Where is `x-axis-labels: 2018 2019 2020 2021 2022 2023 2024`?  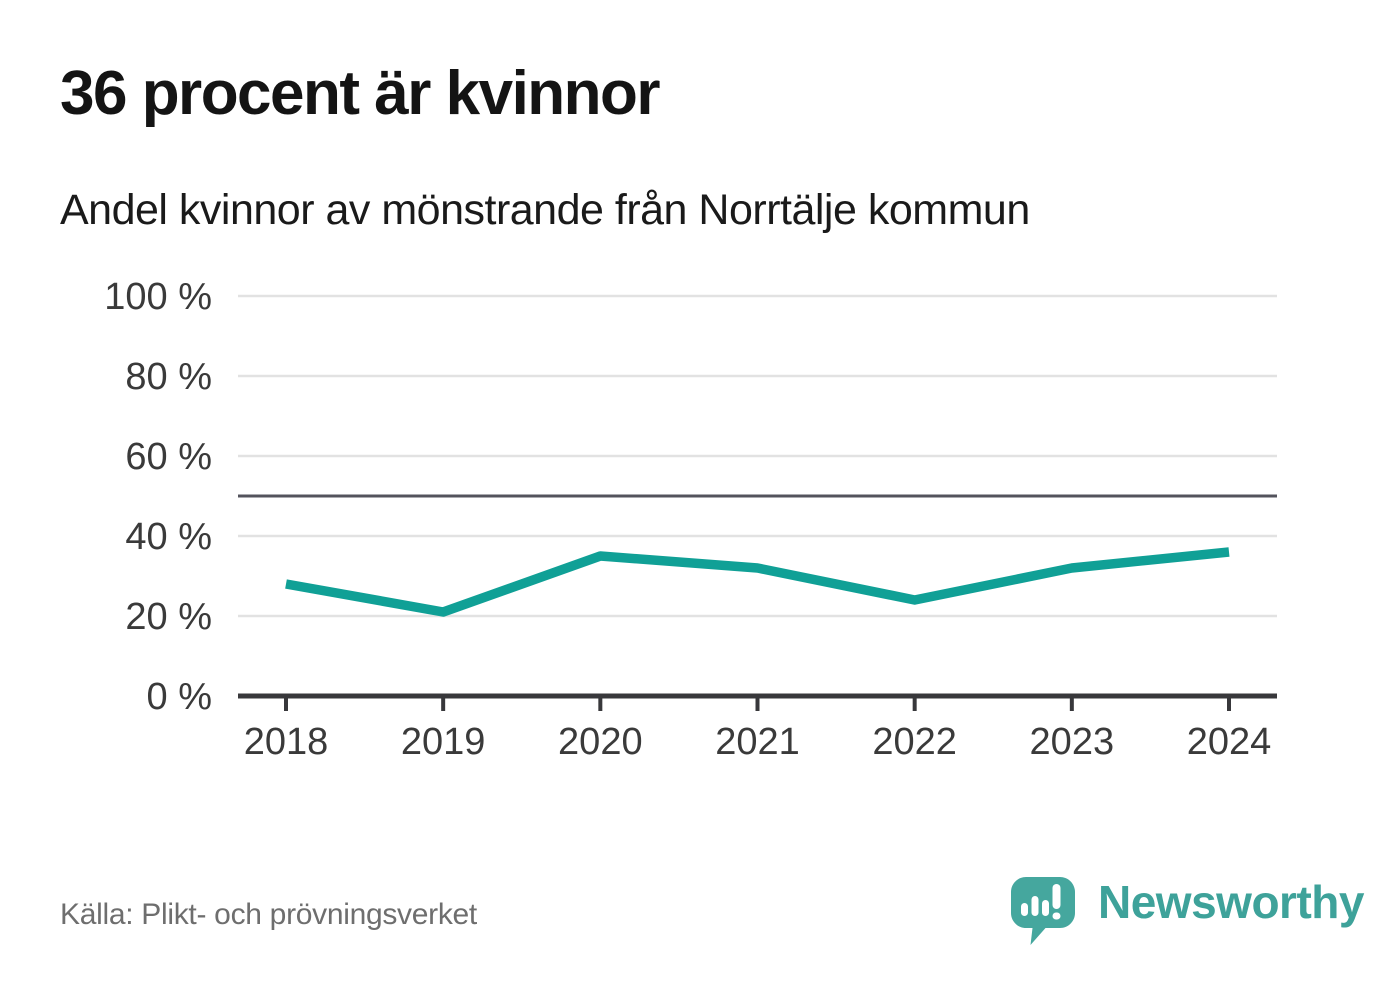
x-axis-labels: 2018 2019 2020 2021 2022 2023 2024 is located at coordinates (758, 742).